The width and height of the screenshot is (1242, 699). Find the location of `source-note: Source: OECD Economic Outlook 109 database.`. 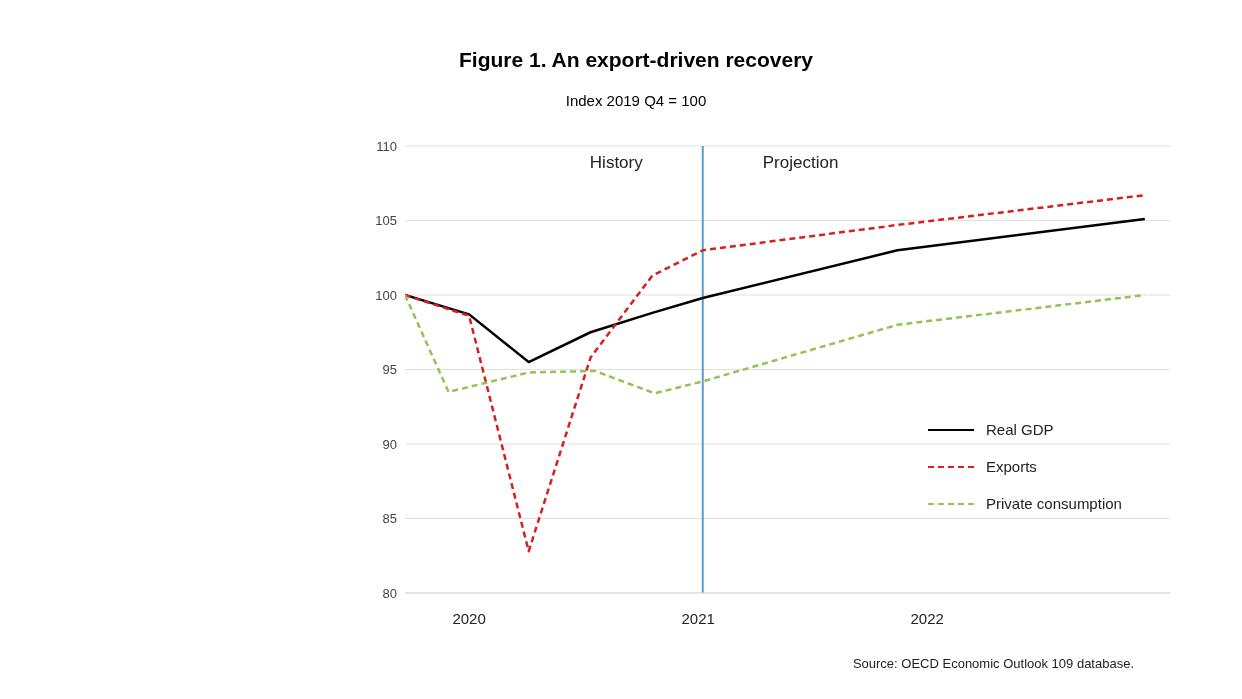

source-note: Source: OECD Economic Outlook 109 database. is located at coordinates (993, 663).